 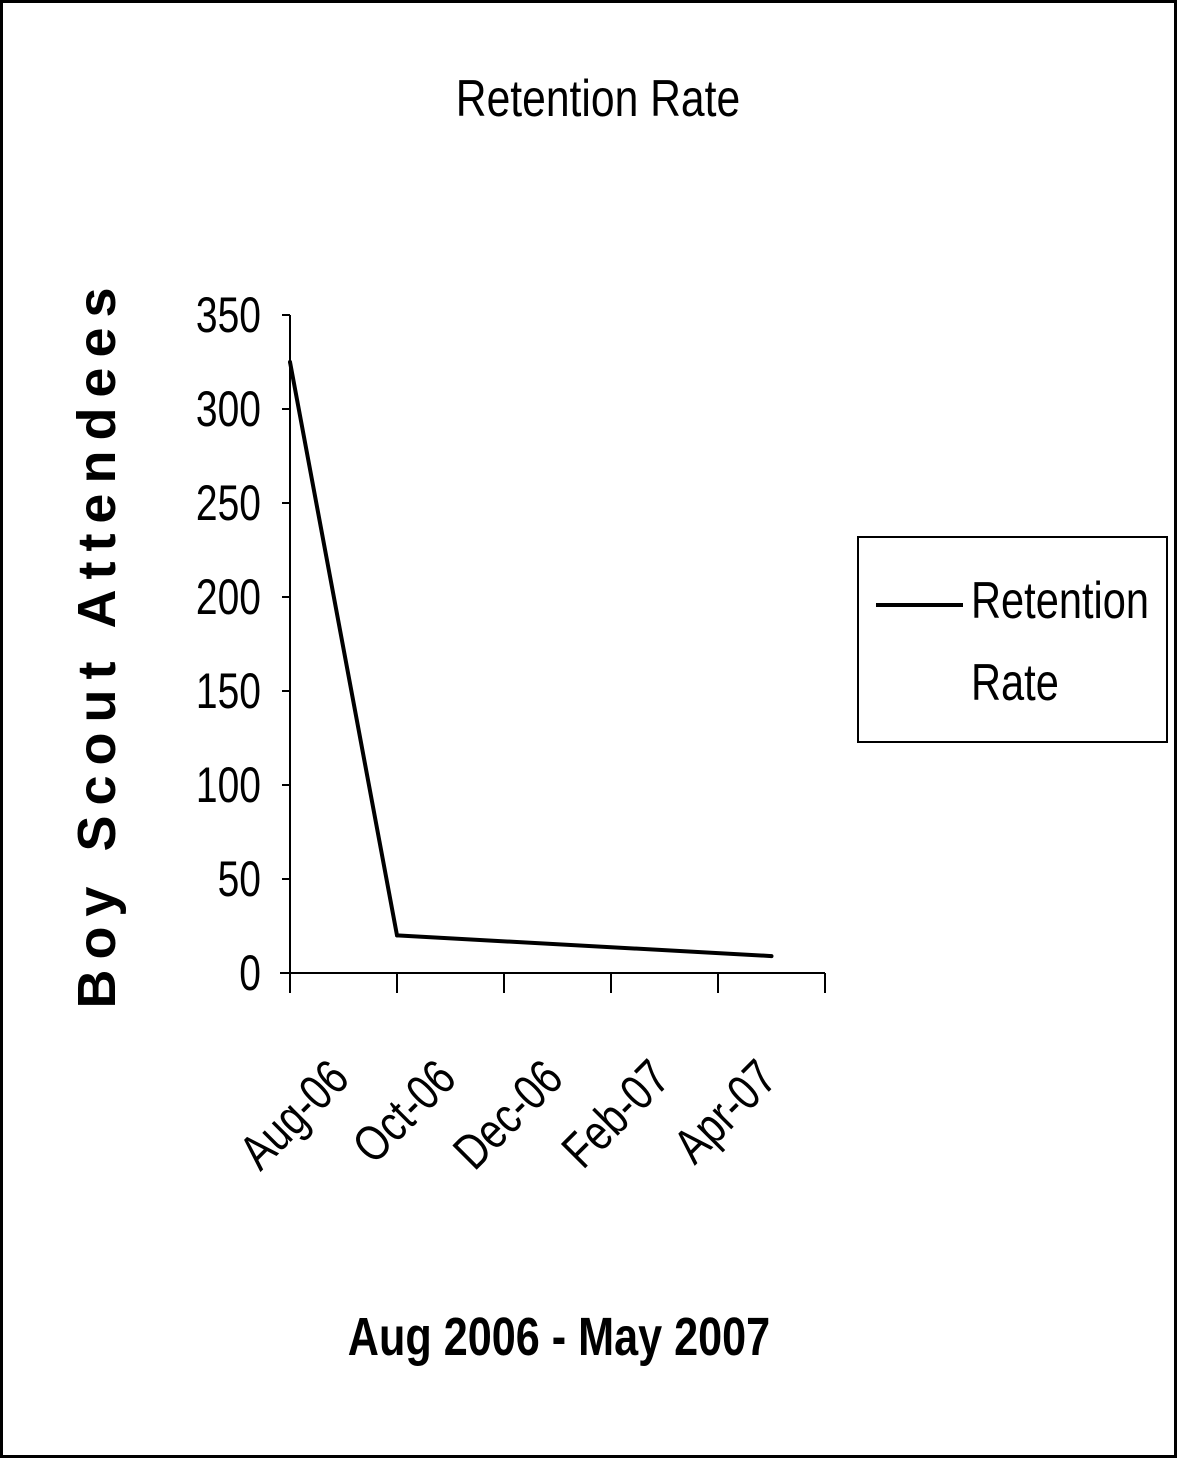 What do you see at coordinates (228, 784) in the screenshot?
I see `y-tick-label: 100` at bounding box center [228, 784].